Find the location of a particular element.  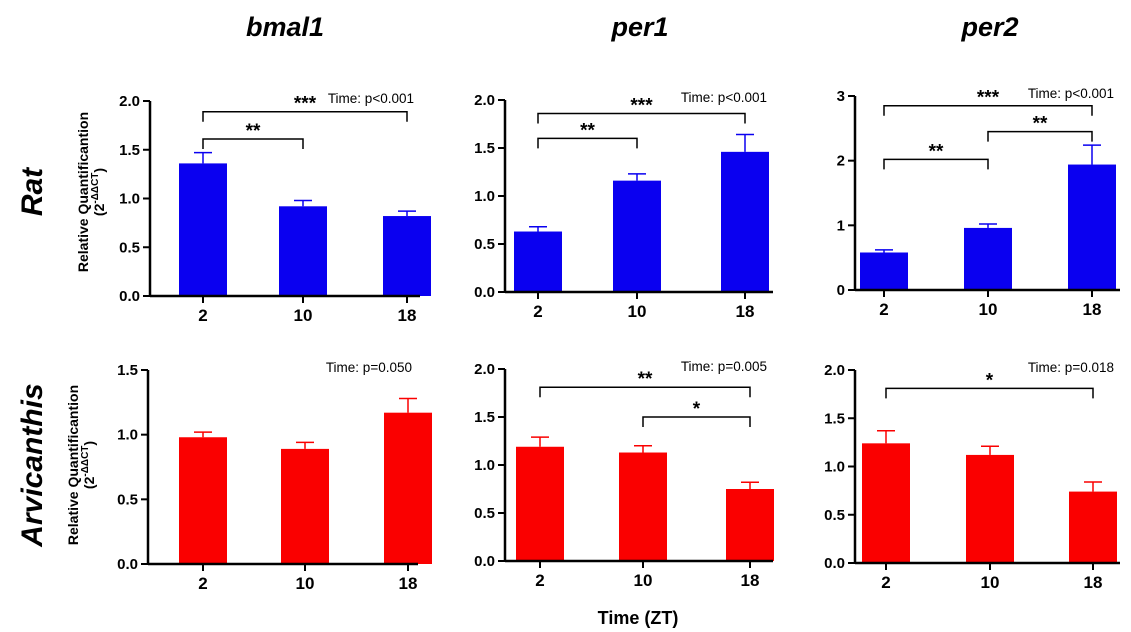

panel-arvicanthis-per2: 0.0 0.5 1.0 1.5 2.0 2 10 18 Time: p=0.018 * is located at coordinates (972, 476).